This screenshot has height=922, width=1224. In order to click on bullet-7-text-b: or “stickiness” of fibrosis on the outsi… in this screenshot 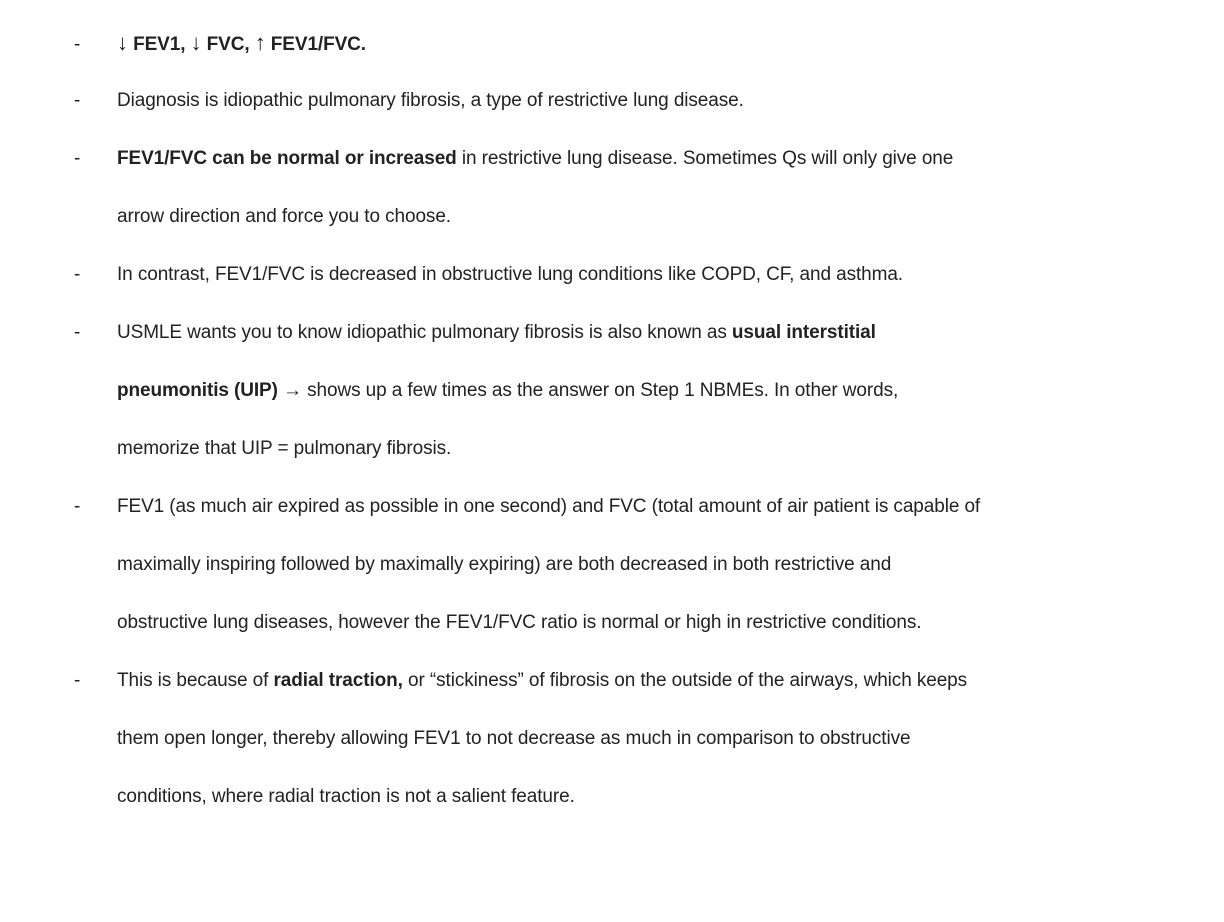, I will do `click(685, 680)`.